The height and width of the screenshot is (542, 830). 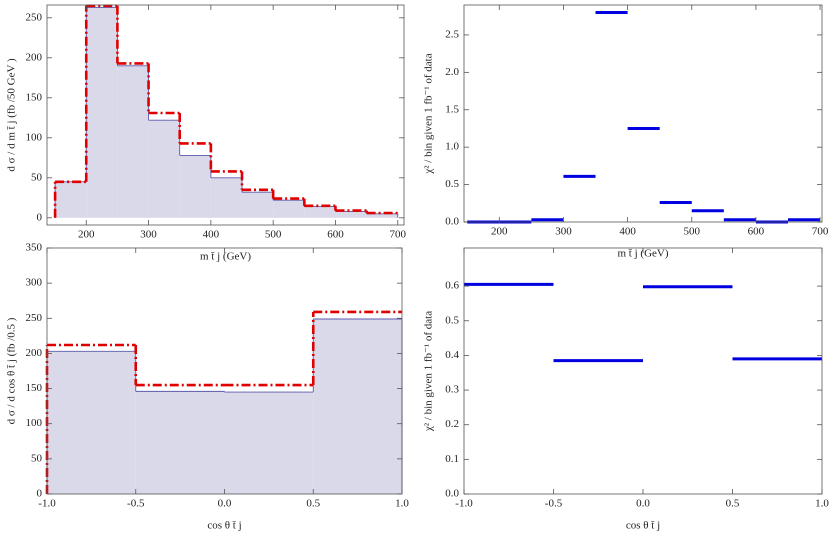 What do you see at coordinates (452, 390) in the screenshot?
I see `y-tick-label: 0.3` at bounding box center [452, 390].